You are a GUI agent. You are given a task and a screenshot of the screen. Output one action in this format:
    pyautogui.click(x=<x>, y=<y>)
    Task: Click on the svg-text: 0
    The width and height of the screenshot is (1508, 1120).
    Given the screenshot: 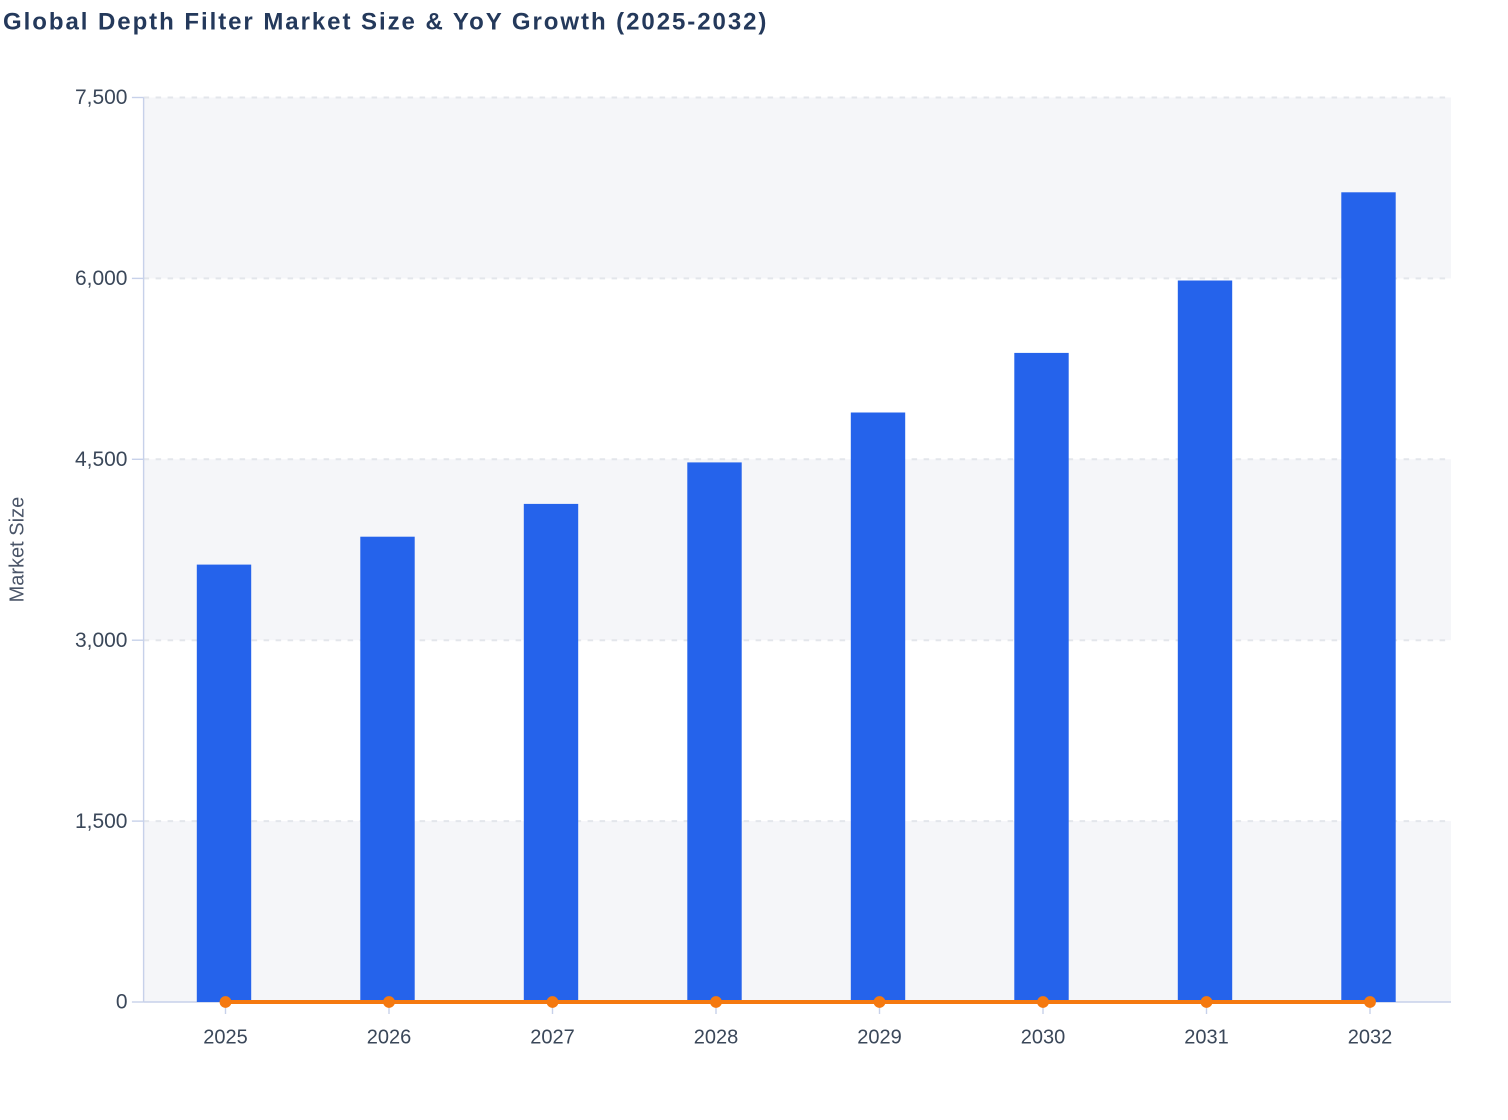 What is the action you would take?
    pyautogui.click(x=122, y=1002)
    